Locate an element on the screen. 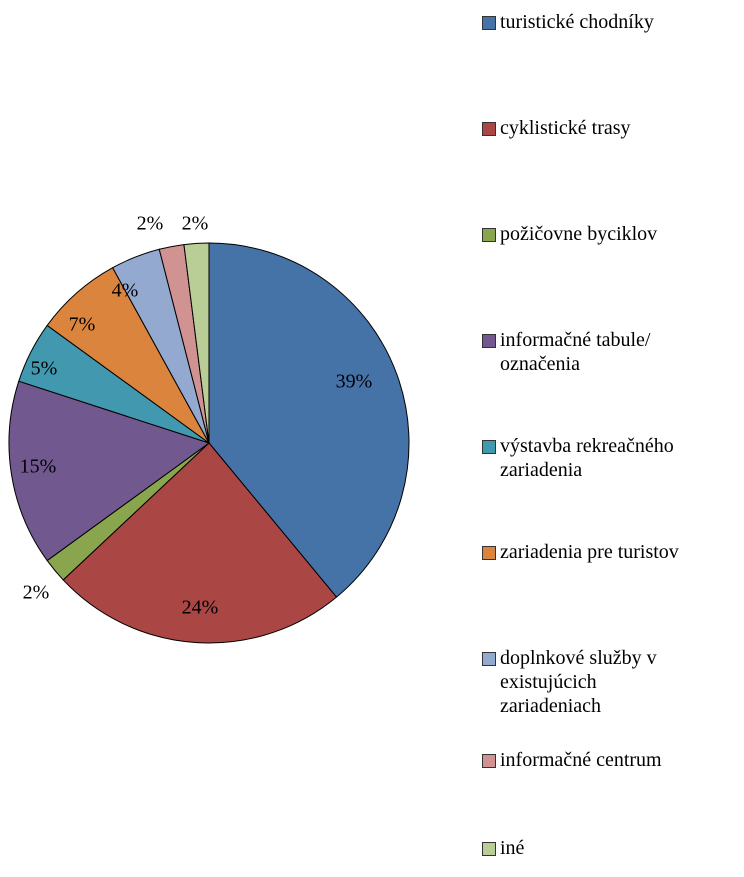 Image resolution: width=744 pixels, height=877 pixels. legend-item: informačné tabule/ označenia is located at coordinates (566, 352).